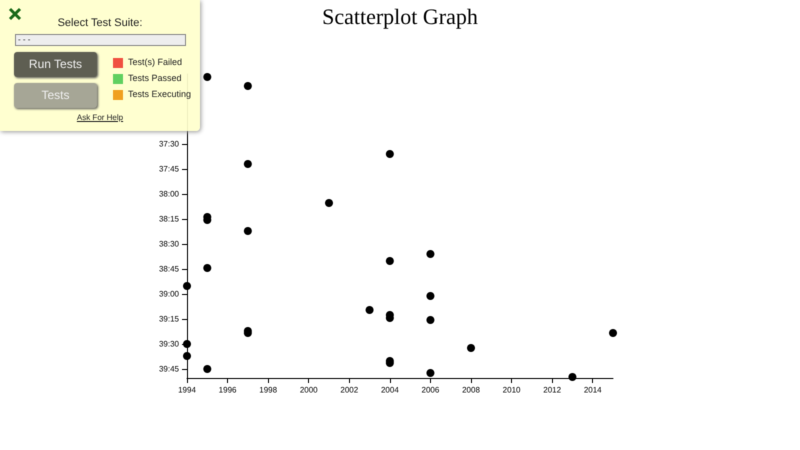  I want to click on x-tick-label: 2000, so click(309, 390).